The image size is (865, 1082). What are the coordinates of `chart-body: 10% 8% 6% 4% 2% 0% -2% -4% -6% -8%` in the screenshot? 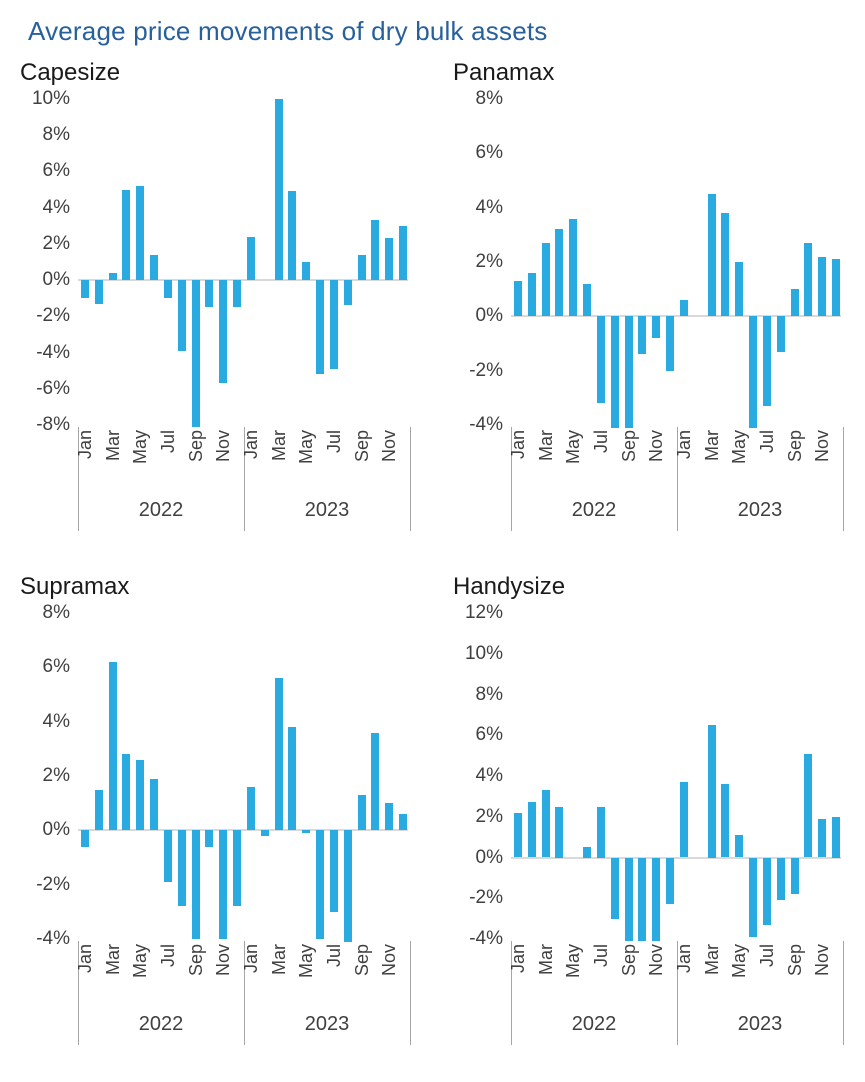 It's located at (218, 261).